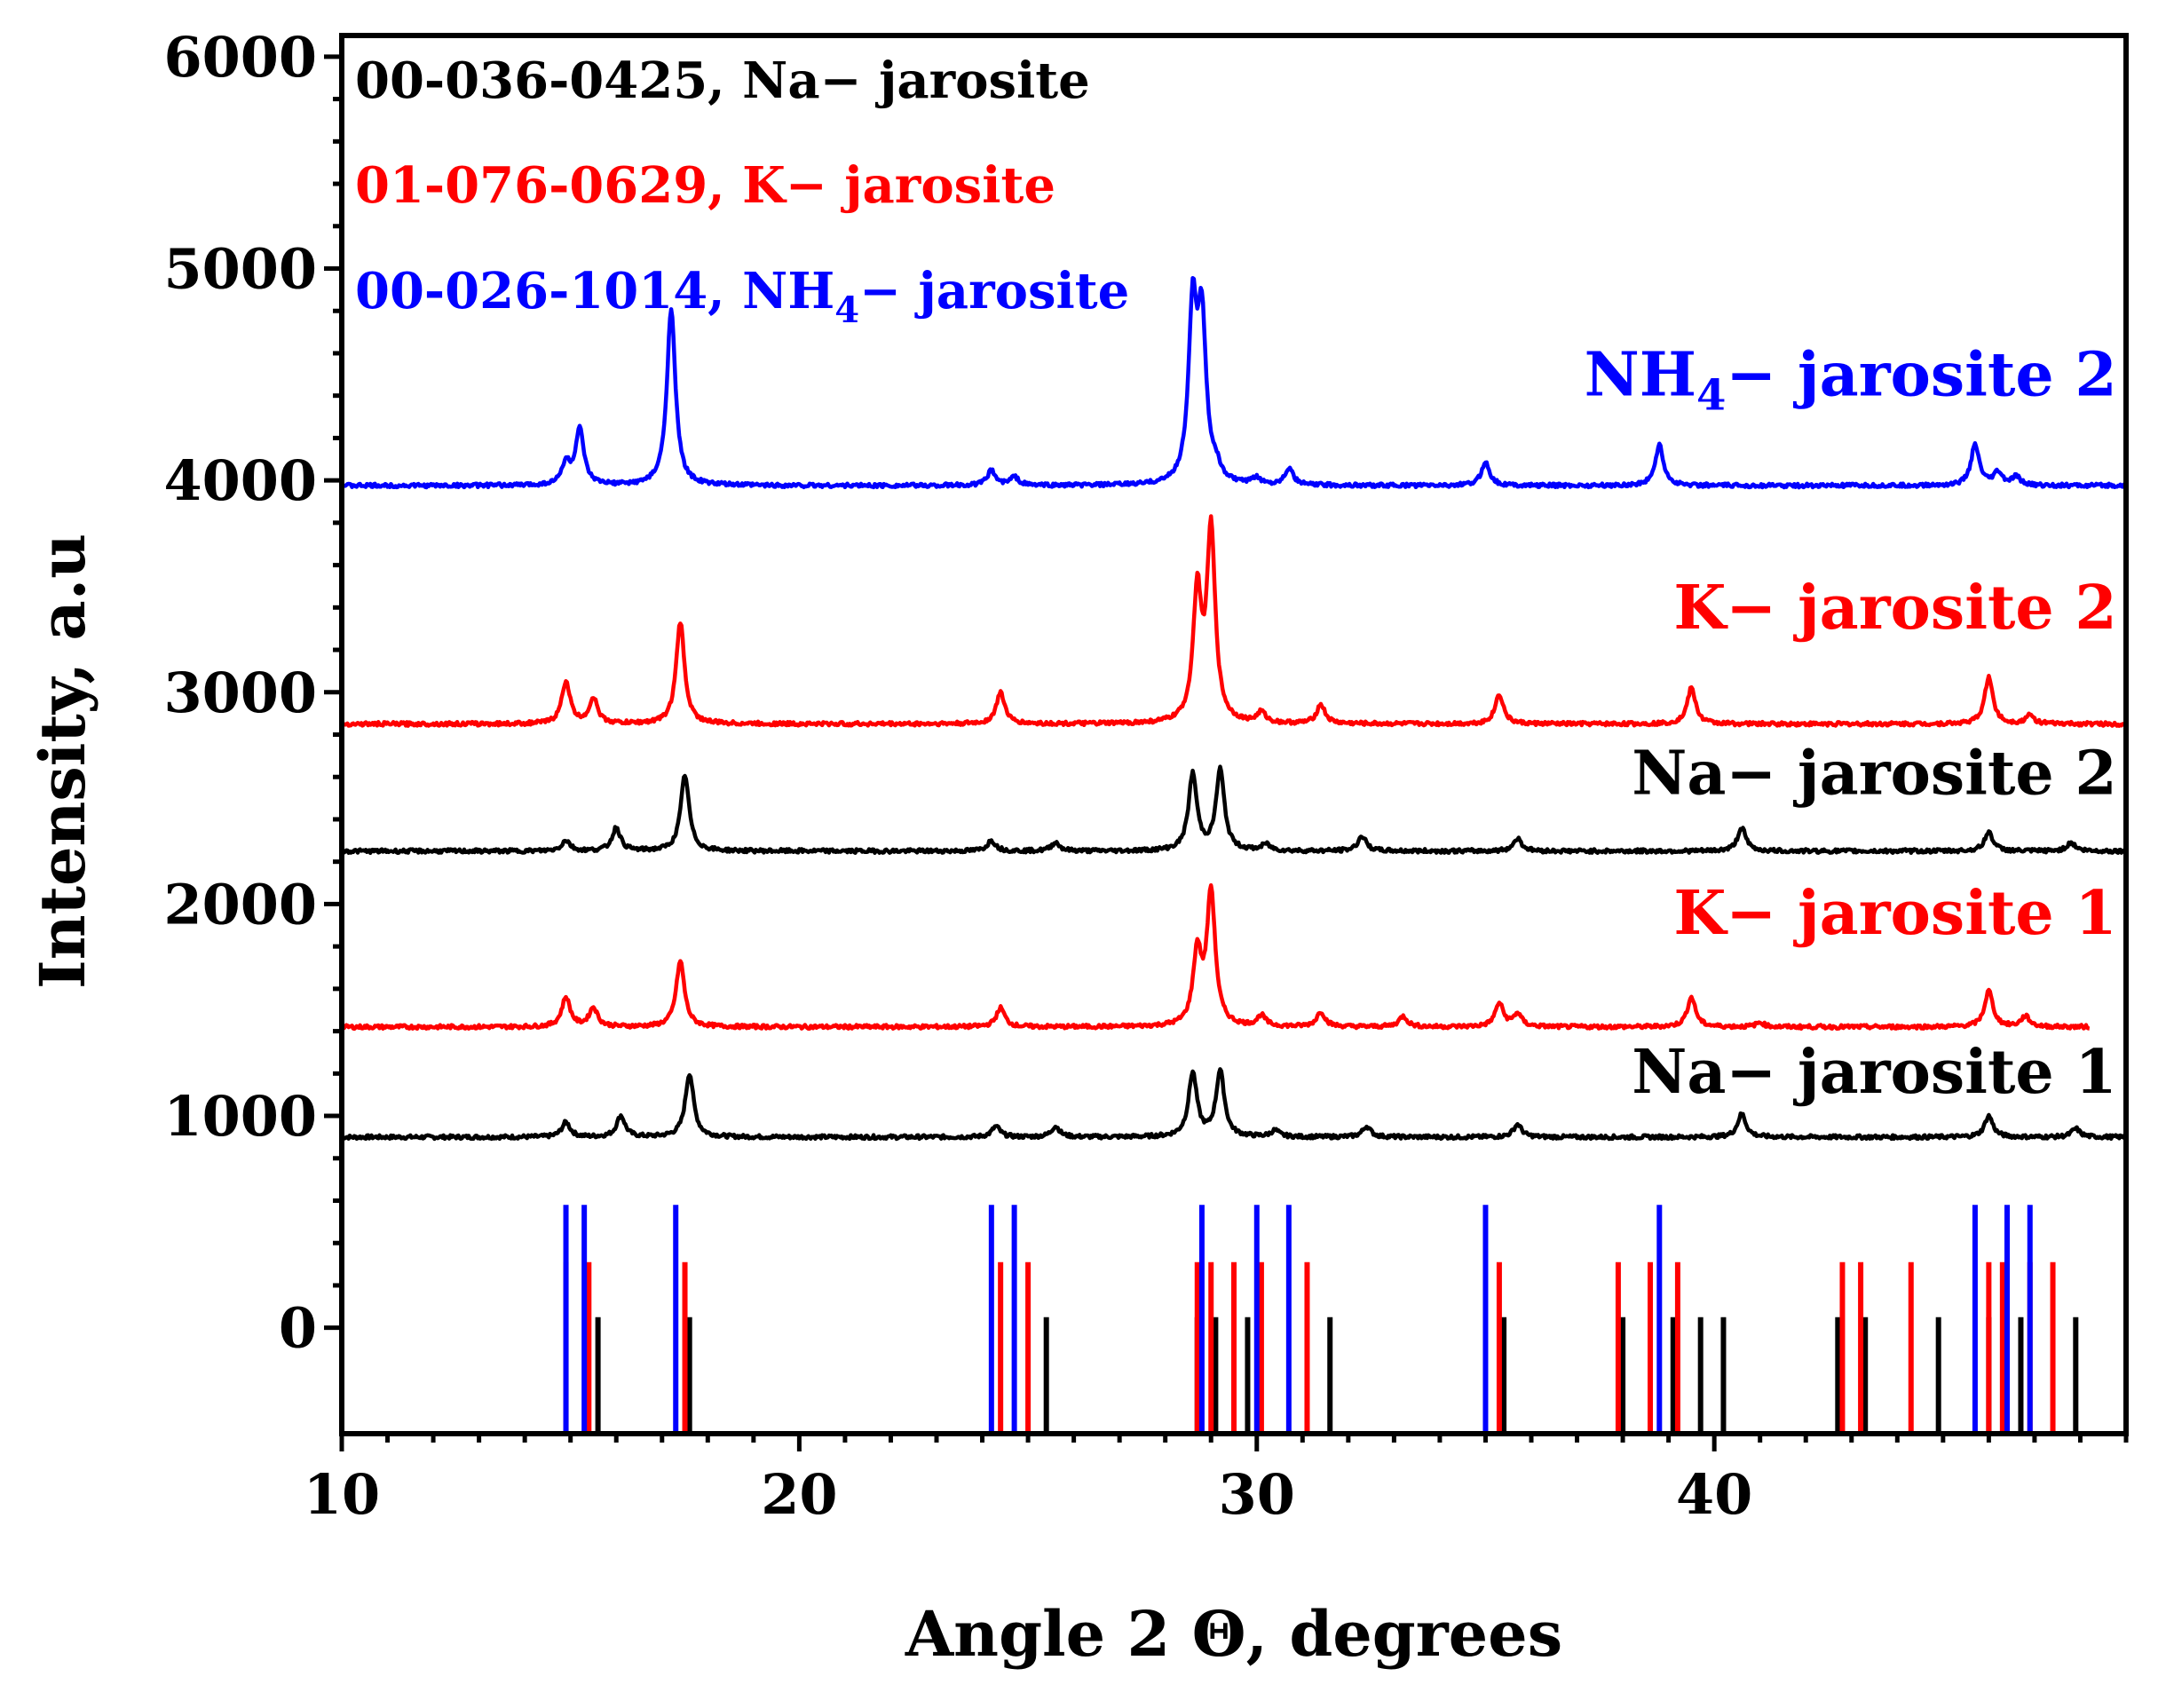  What do you see at coordinates (994, 291) in the screenshot?
I see `legend-nh4-label-post: − jarosite` at bounding box center [994, 291].